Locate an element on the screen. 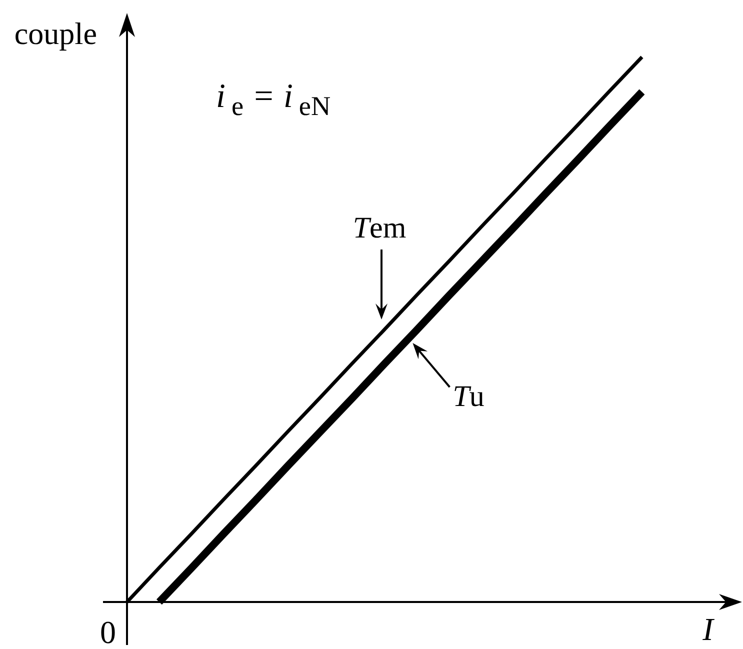 This screenshot has height=649, width=743. y-axis-title: couple is located at coordinates (55, 33).